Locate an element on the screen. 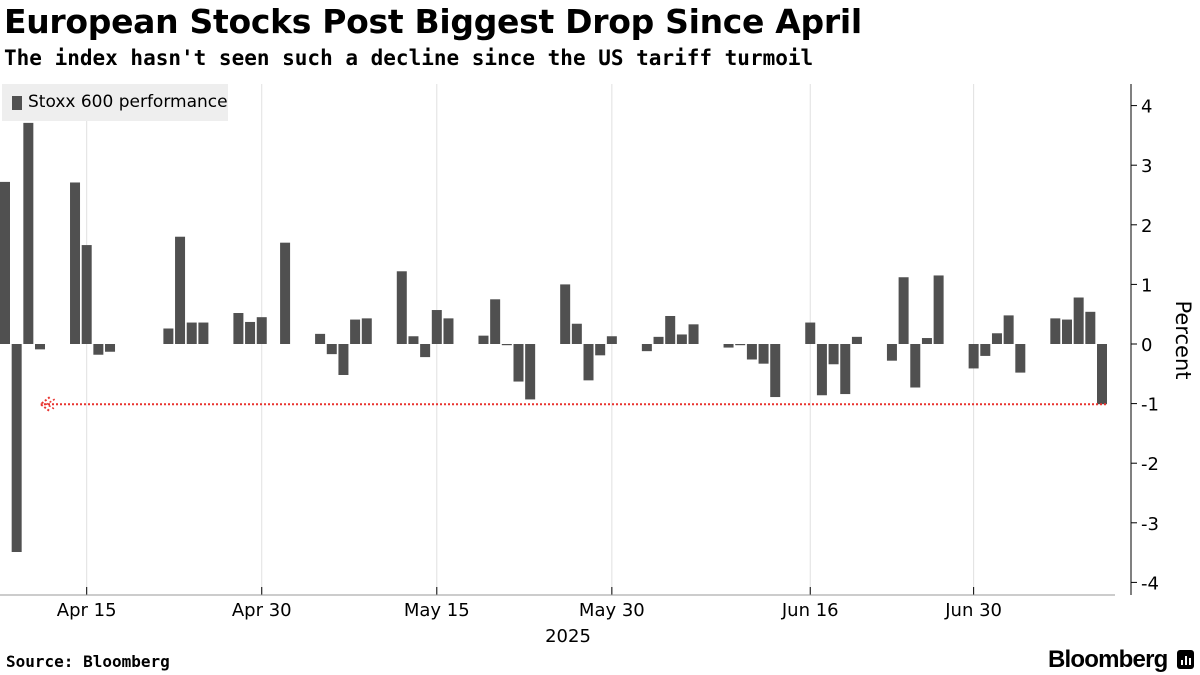  annotation-arrowhead is located at coordinates (50, 404).